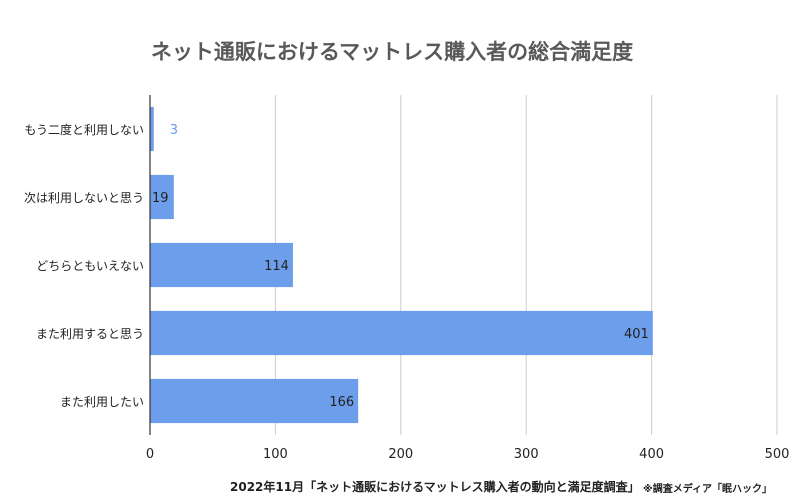  What do you see at coordinates (636, 334) in the screenshot?
I see `data-label-4: 401` at bounding box center [636, 334].